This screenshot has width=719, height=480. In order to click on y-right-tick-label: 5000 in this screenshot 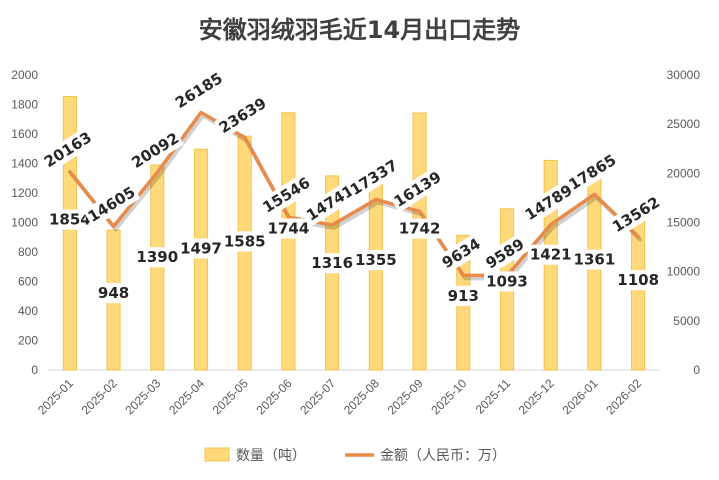, I will do `click(686, 321)`.